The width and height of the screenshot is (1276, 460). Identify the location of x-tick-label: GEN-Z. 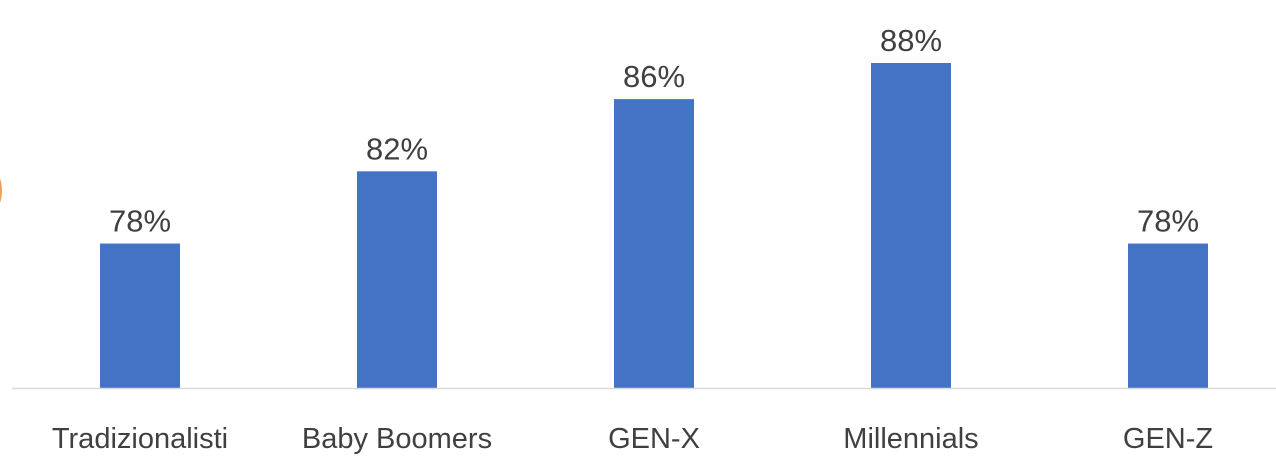
(1168, 439).